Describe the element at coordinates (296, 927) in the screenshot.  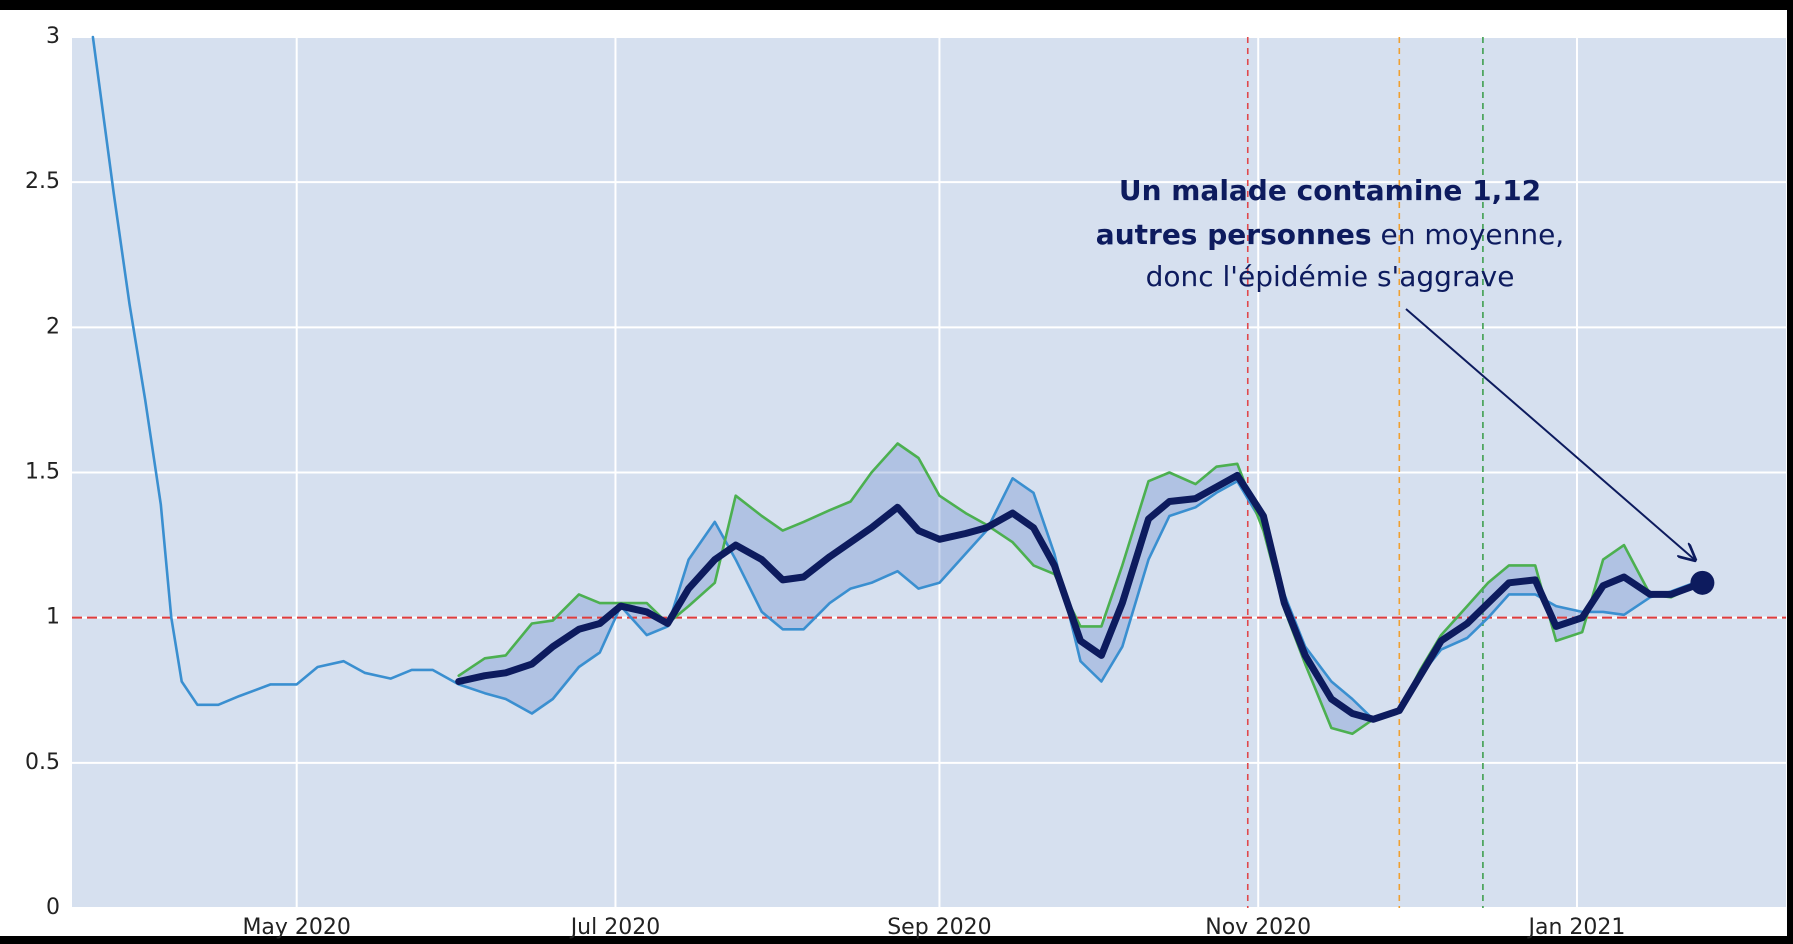
I see `x-tick-label: May 2020` at that location.